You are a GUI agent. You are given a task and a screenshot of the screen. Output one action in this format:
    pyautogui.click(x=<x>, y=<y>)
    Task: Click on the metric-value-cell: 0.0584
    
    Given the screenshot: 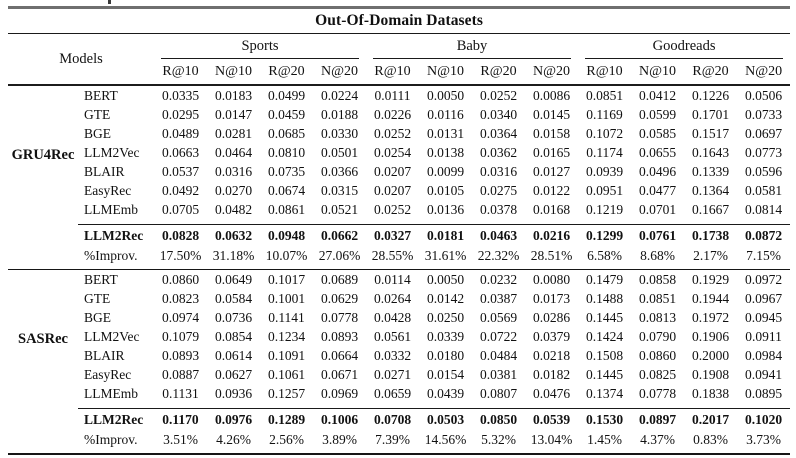 What is the action you would take?
    pyautogui.click(x=233, y=298)
    